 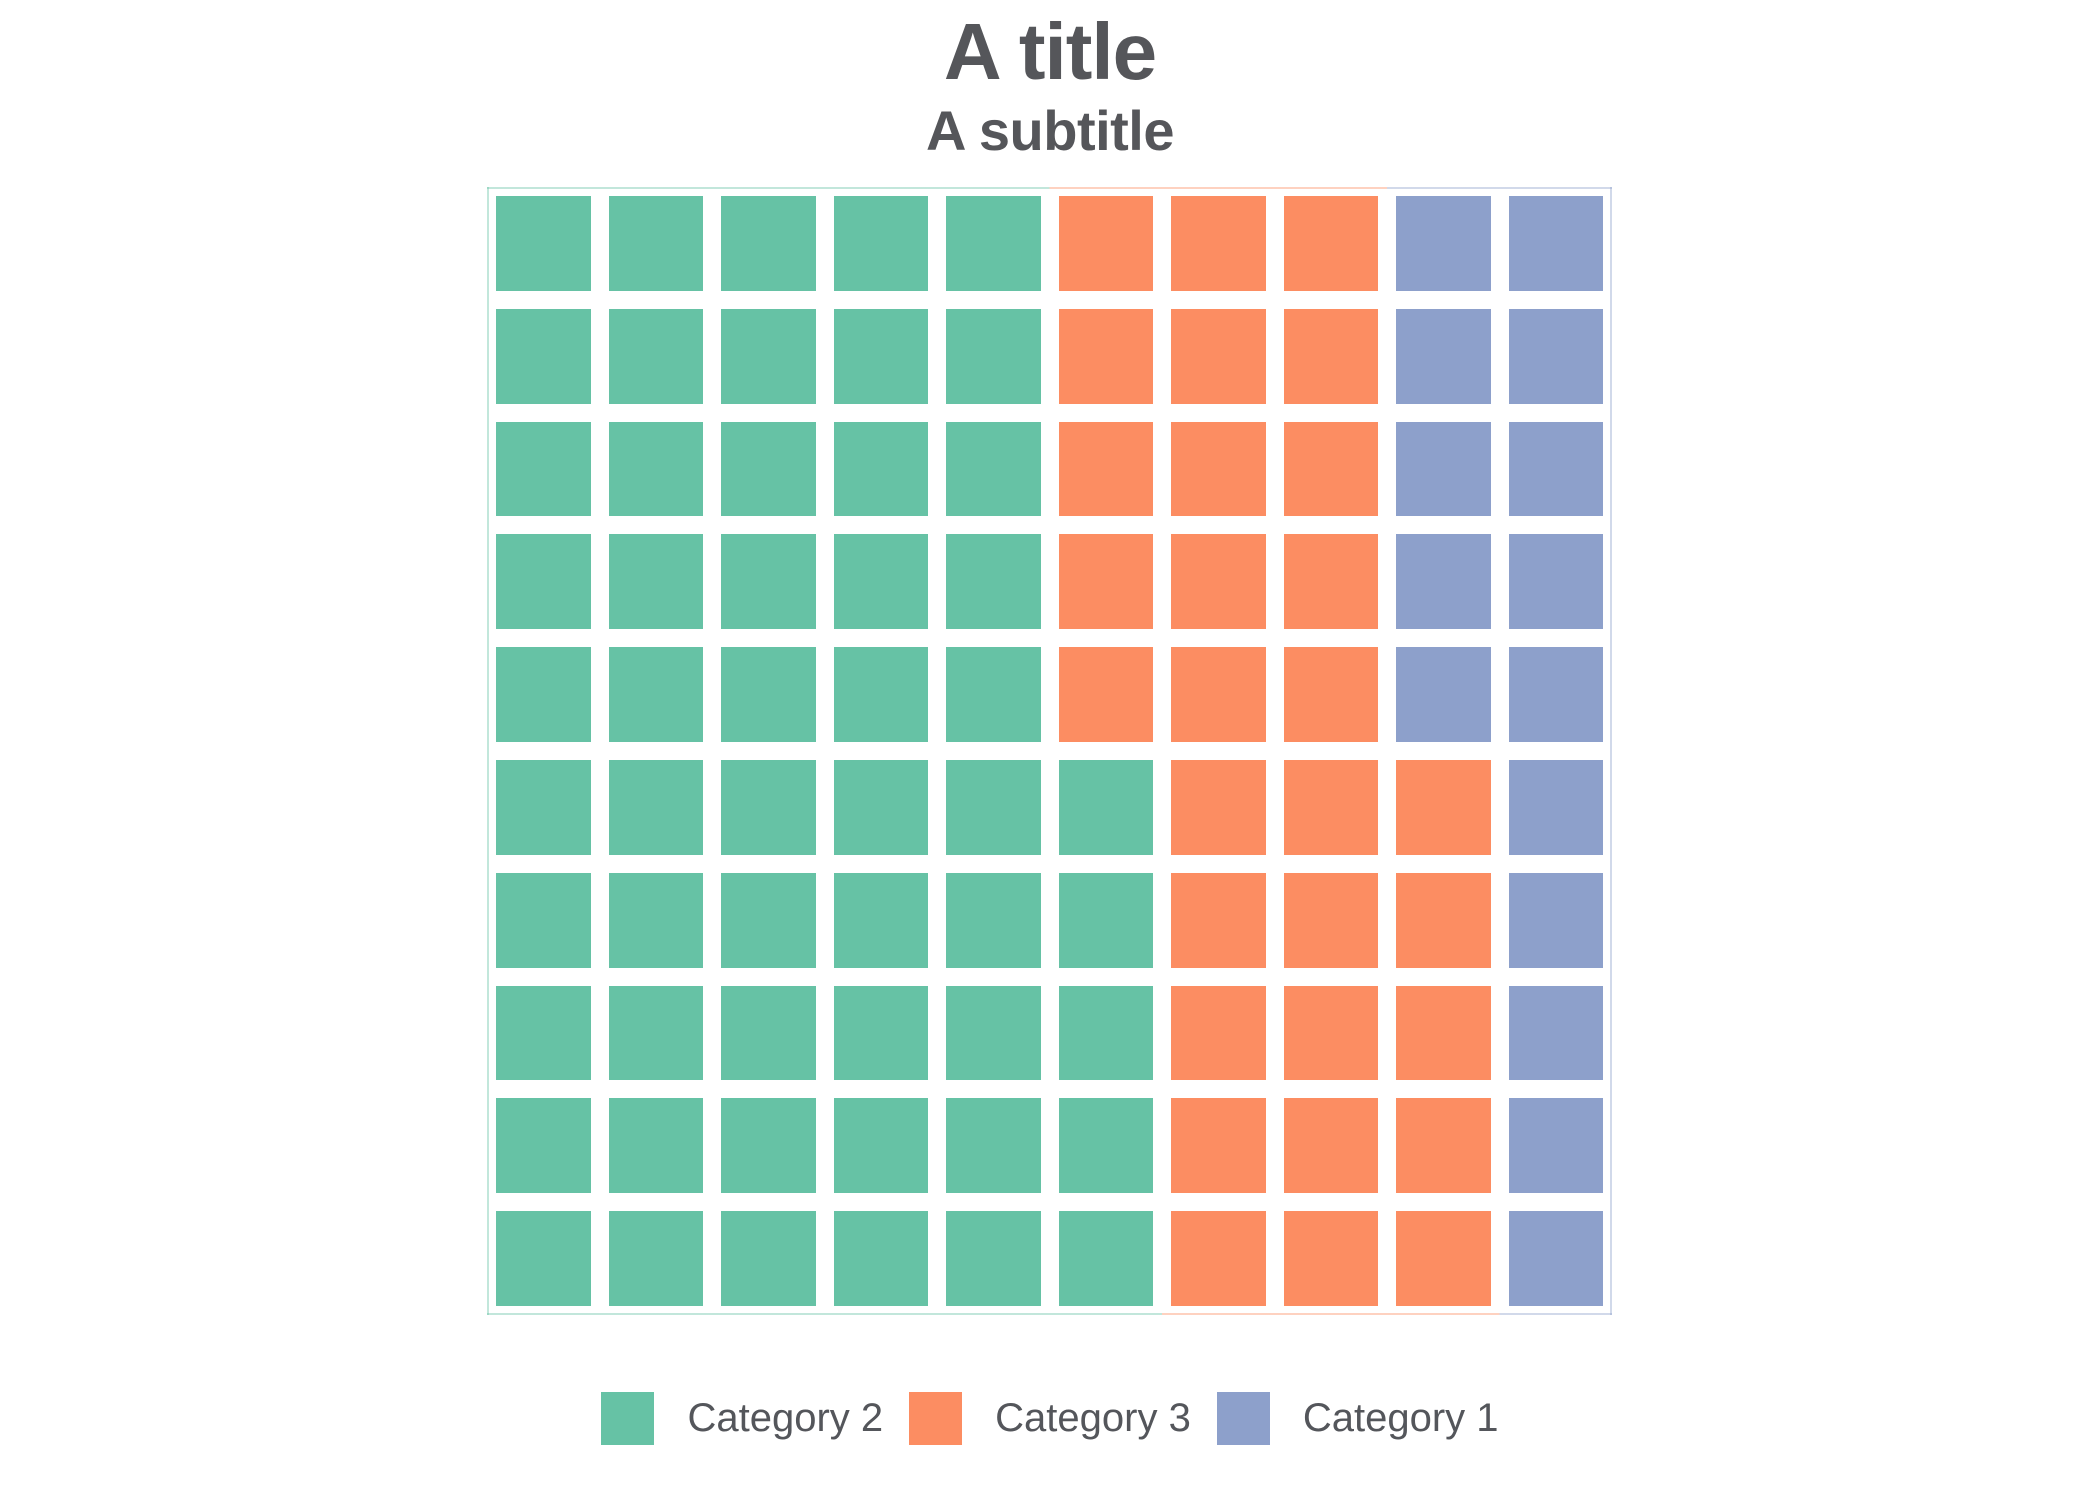 What do you see at coordinates (1357, 1418) in the screenshot?
I see `legend-item-category-1: Category 1` at bounding box center [1357, 1418].